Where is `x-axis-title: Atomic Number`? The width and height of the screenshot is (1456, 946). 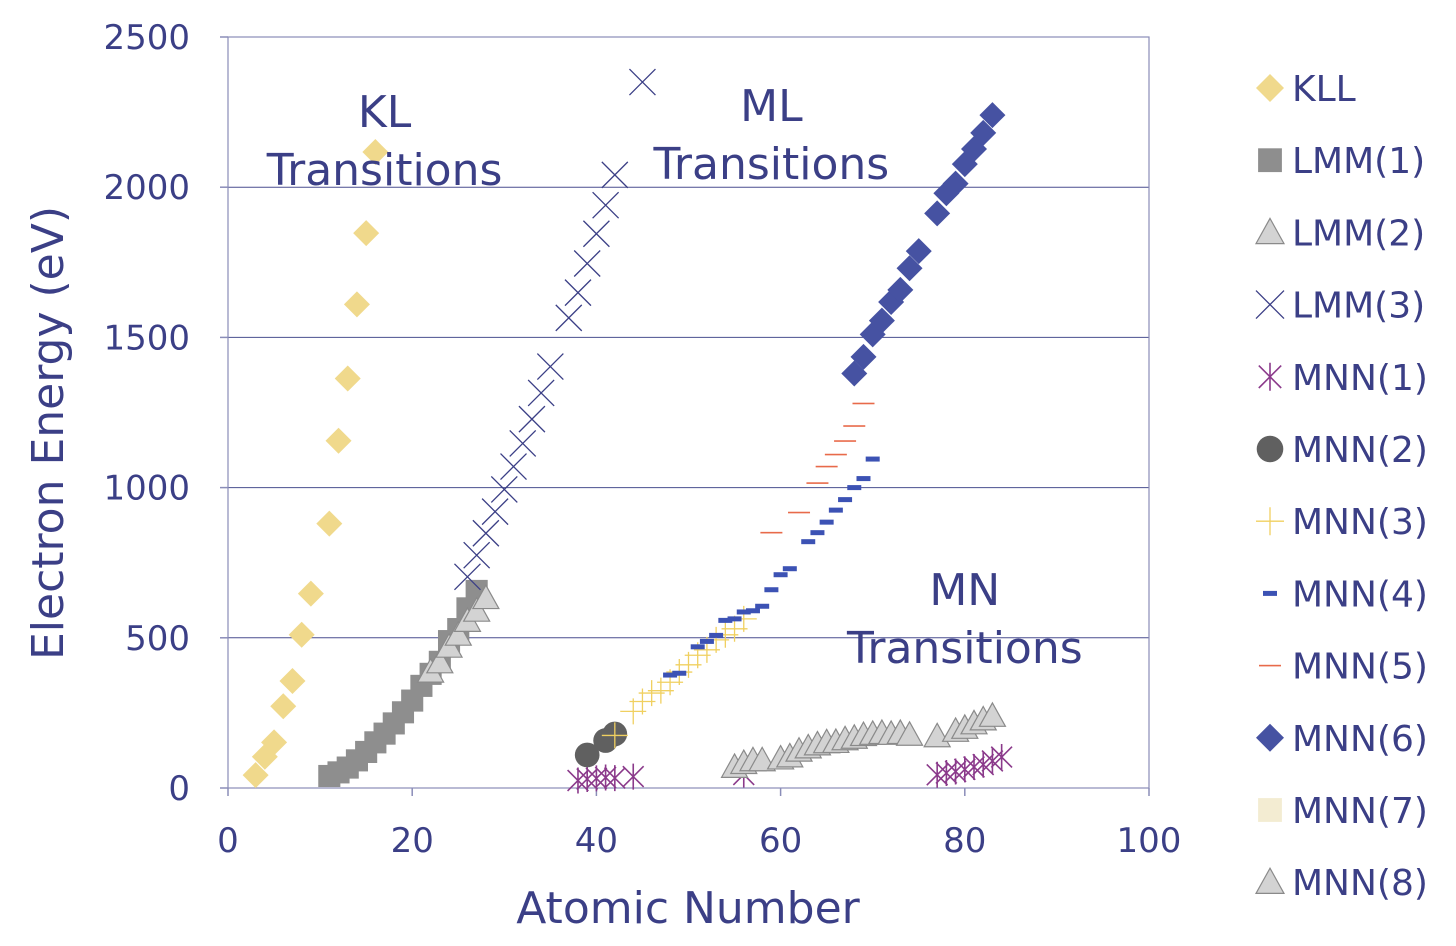 x-axis-title: Atomic Number is located at coordinates (688, 908).